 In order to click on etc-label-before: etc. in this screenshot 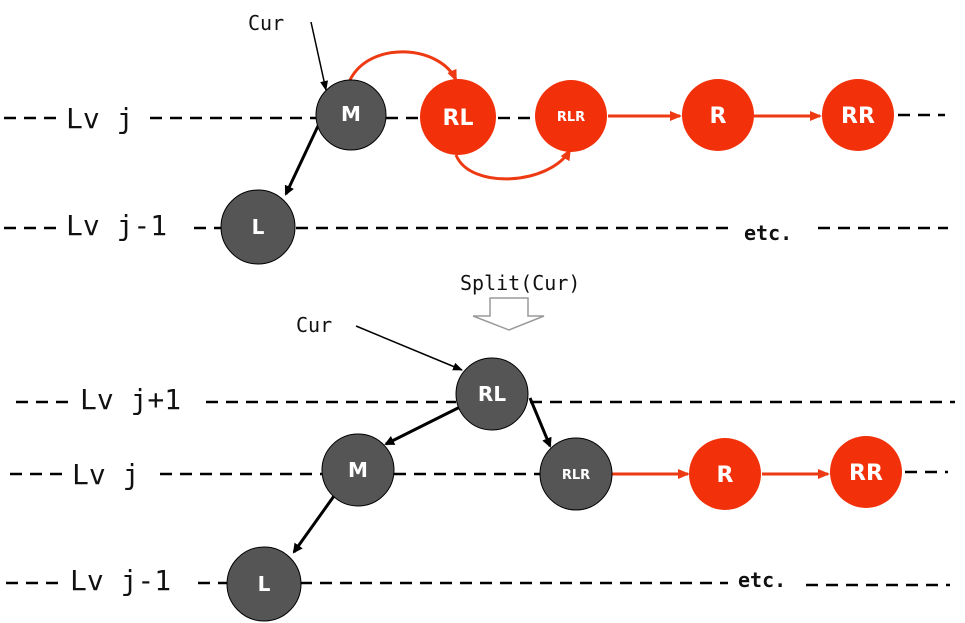, I will do `click(768, 233)`.